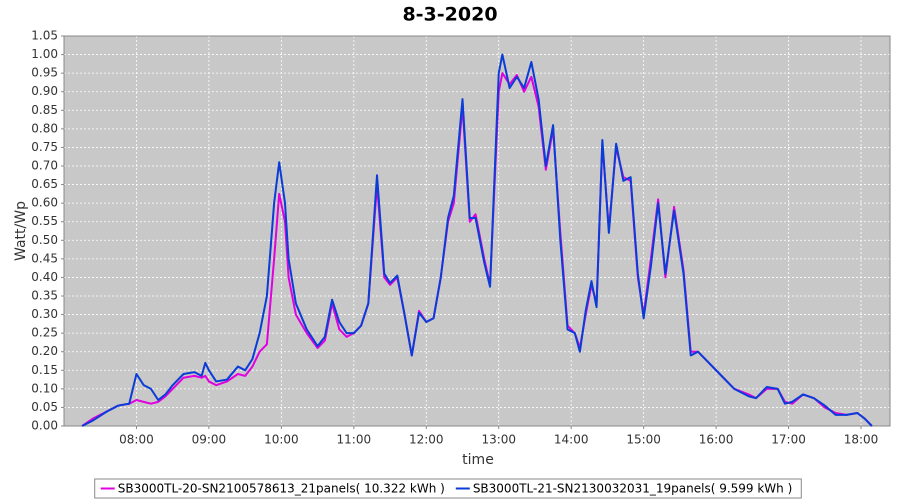 Image resolution: width=900 pixels, height=500 pixels. Describe the element at coordinates (44, 333) in the screenshot. I see `y-tick-label: 0.25` at that location.